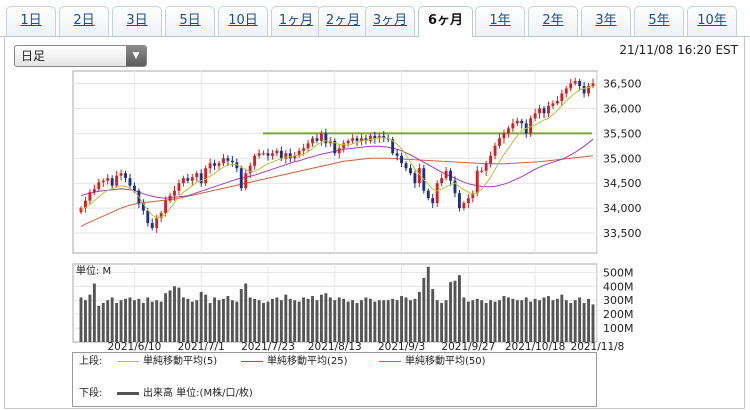 The height and width of the screenshot is (410, 750). Describe the element at coordinates (136, 56) in the screenshot. I see `chevron-down-icon: ▼` at that location.